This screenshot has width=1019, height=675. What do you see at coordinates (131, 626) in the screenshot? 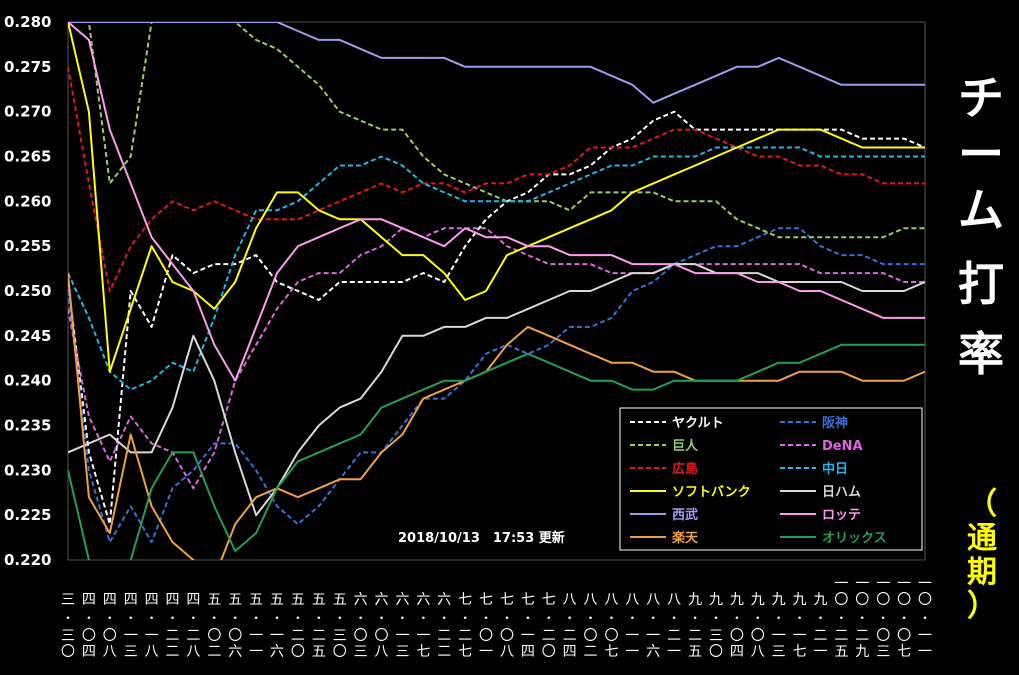
I see `x-tick: 四・一三` at bounding box center [131, 626].